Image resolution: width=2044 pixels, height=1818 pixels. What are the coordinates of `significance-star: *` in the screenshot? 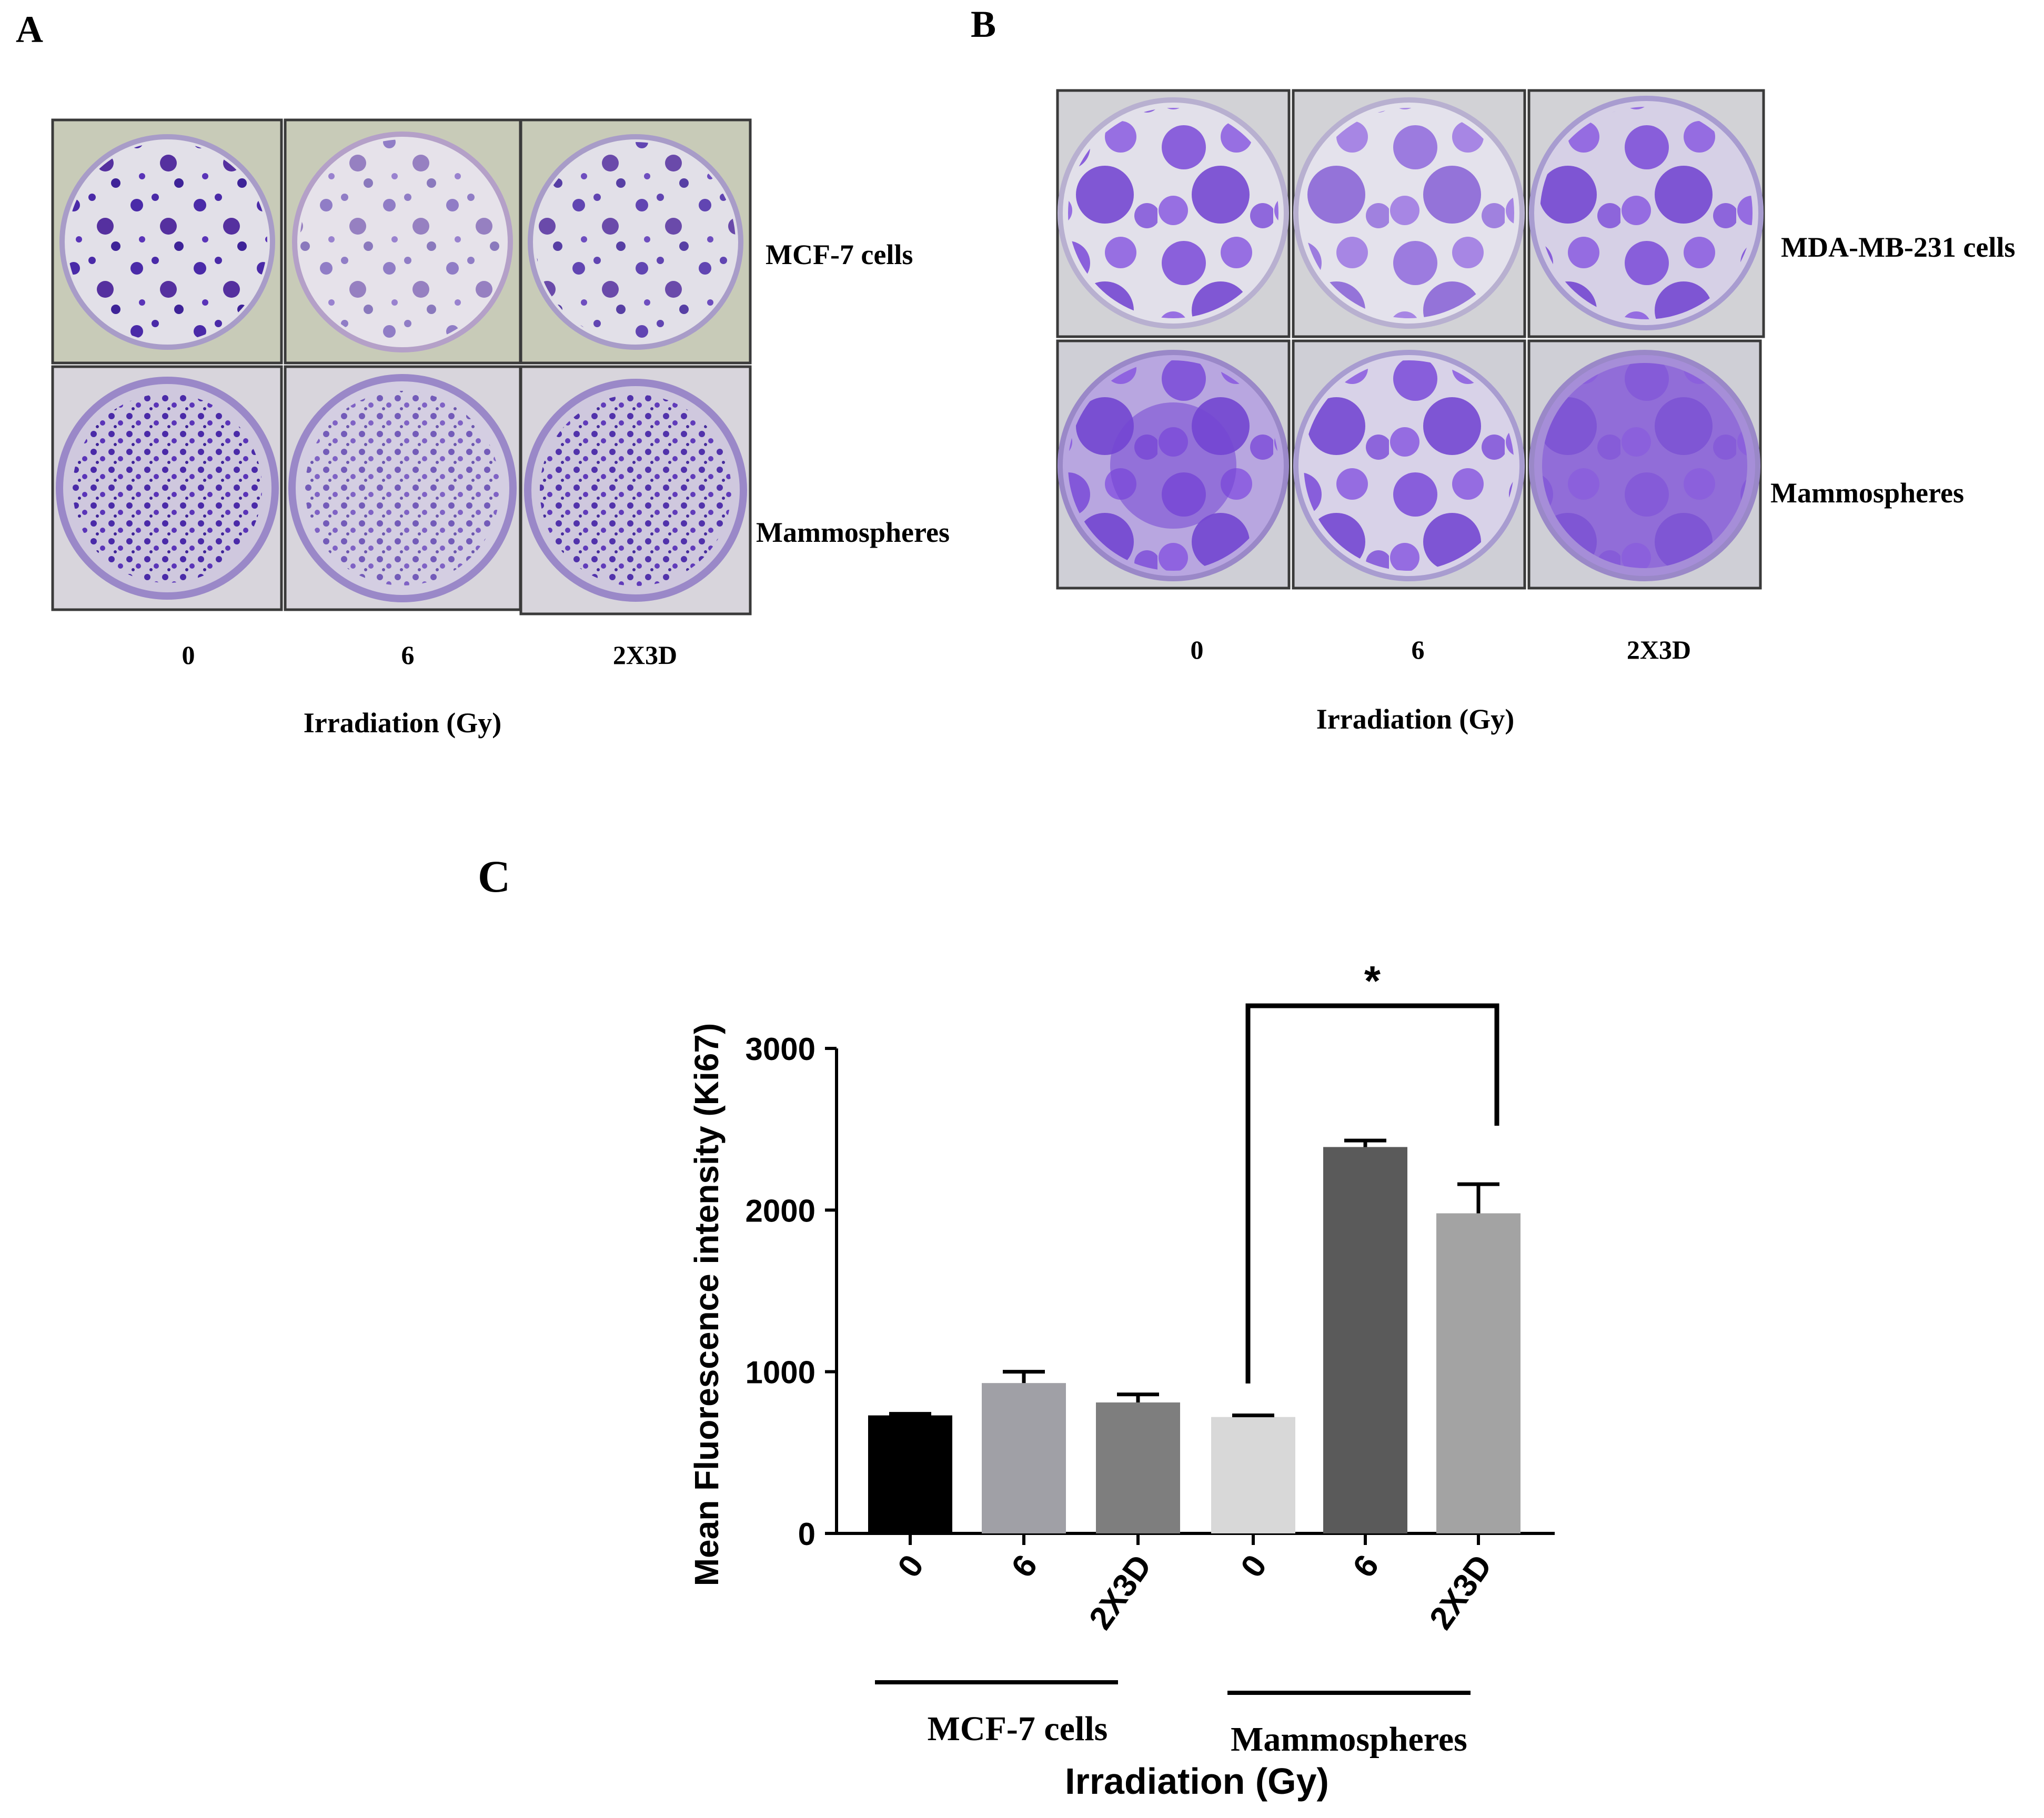 It's located at (1372, 980).